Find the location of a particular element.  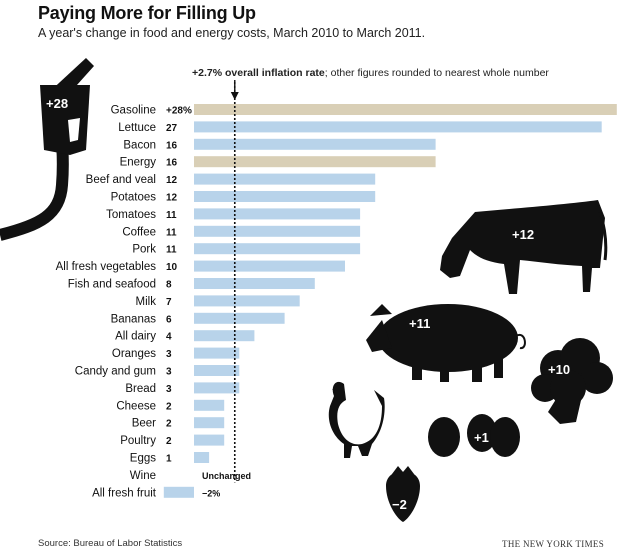

category-label-wine: Wine is located at coordinates (143, 476).